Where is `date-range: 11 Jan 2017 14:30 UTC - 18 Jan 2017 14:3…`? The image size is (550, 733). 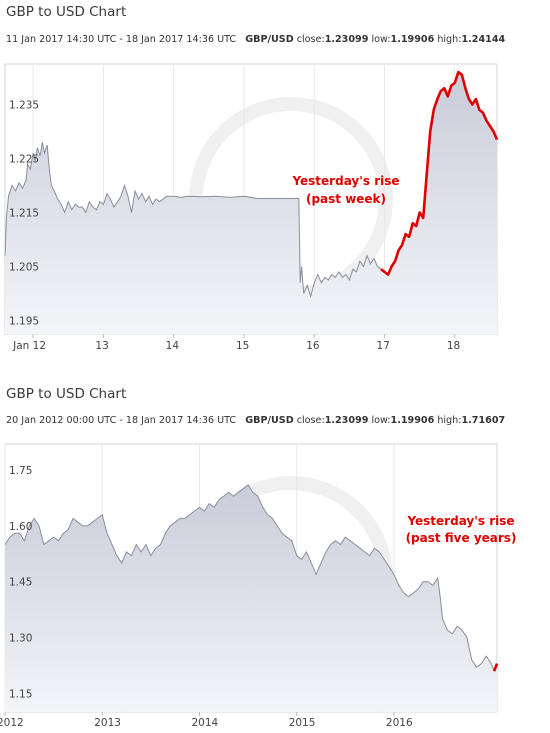 date-range: 11 Jan 2017 14:30 UTC - 18 Jan 2017 14:3… is located at coordinates (121, 39).